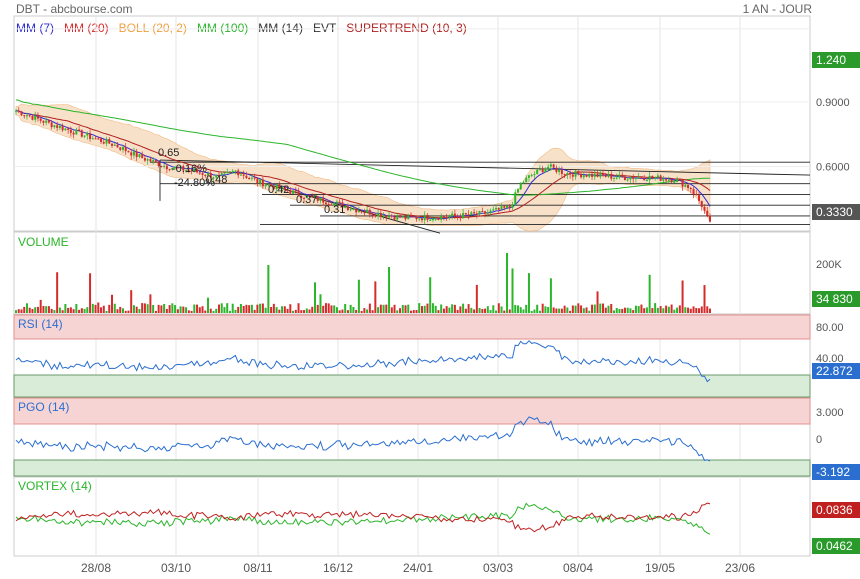  What do you see at coordinates (363, 361) in the screenshot?
I see `rsi-line` at bounding box center [363, 361].